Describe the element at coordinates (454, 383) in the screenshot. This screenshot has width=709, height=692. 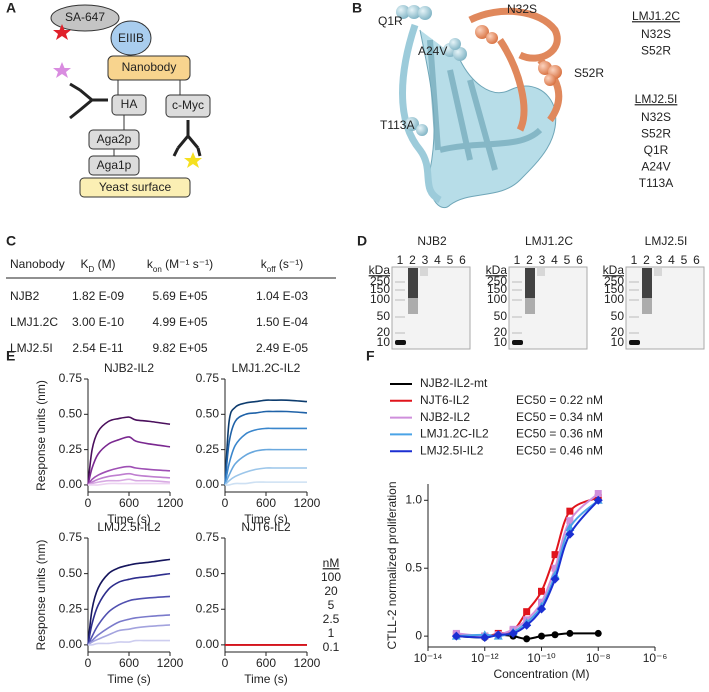
I see `legend-entry: NJB2-IL2-mt` at that location.